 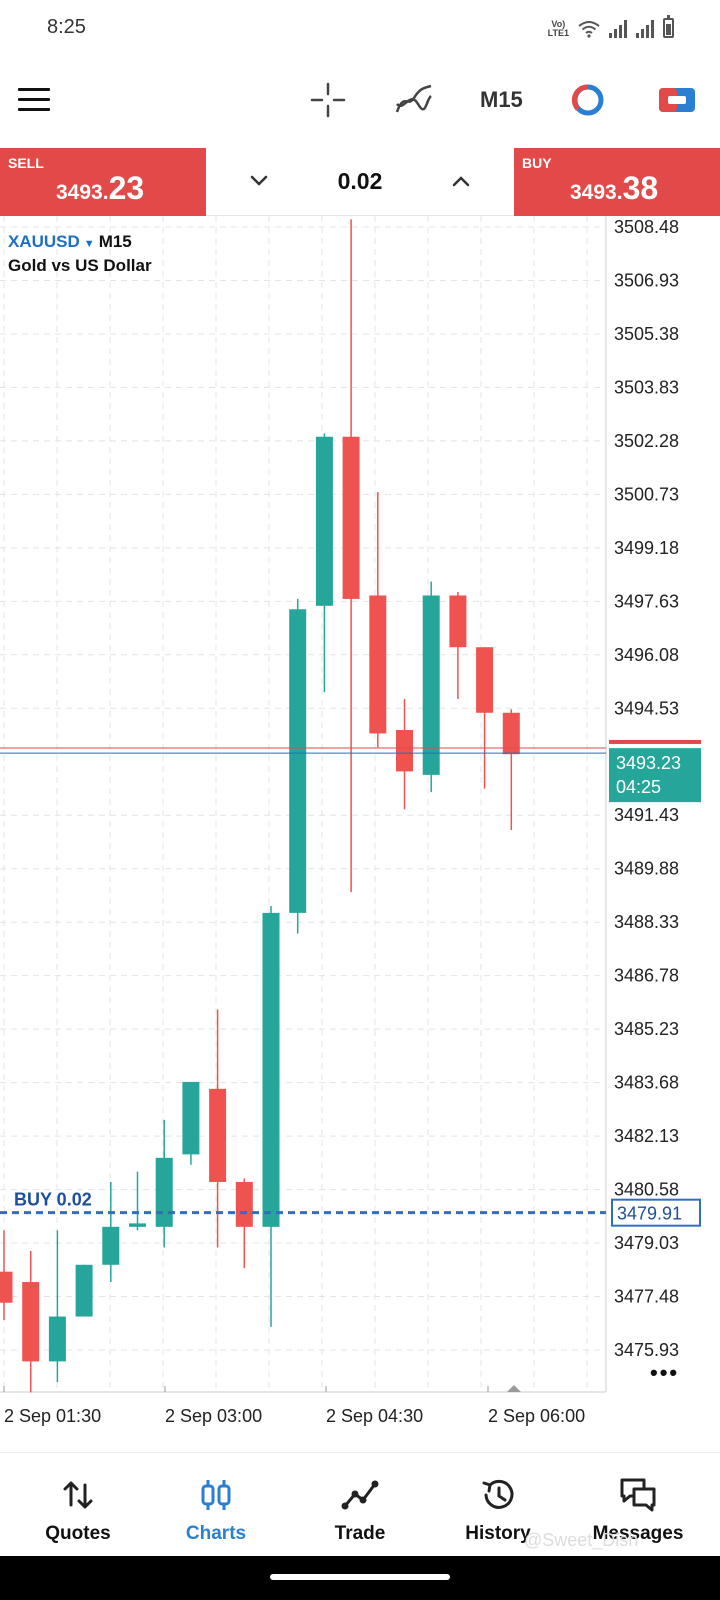 What do you see at coordinates (646, 708) in the screenshot?
I see `y-axis-tick-label: 3494.53` at bounding box center [646, 708].